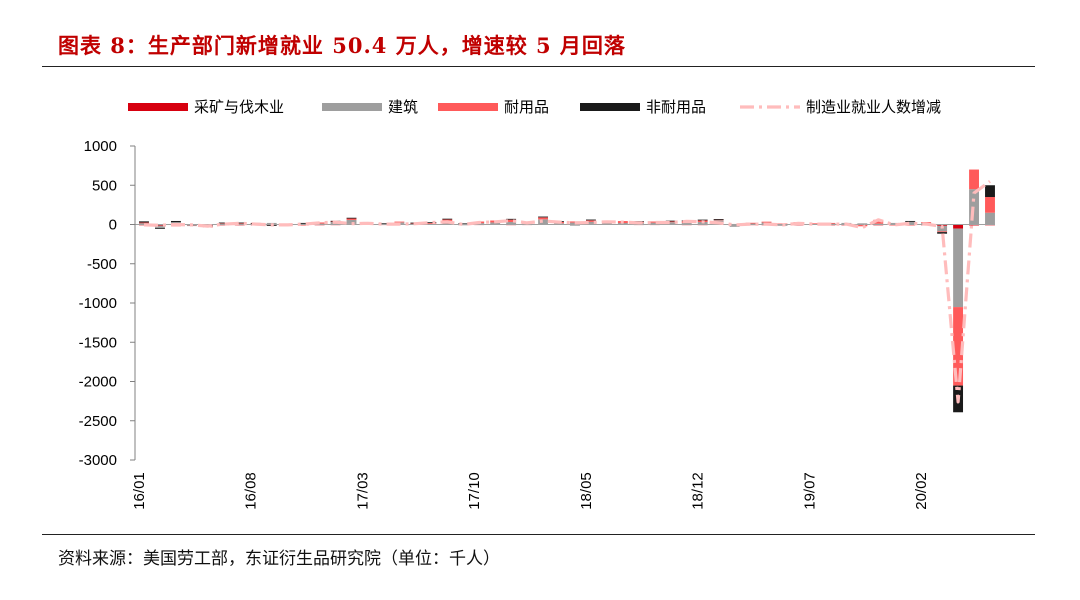 The height and width of the screenshot is (600, 1080). I want to click on y-tick-label: -2500, so click(98, 421).